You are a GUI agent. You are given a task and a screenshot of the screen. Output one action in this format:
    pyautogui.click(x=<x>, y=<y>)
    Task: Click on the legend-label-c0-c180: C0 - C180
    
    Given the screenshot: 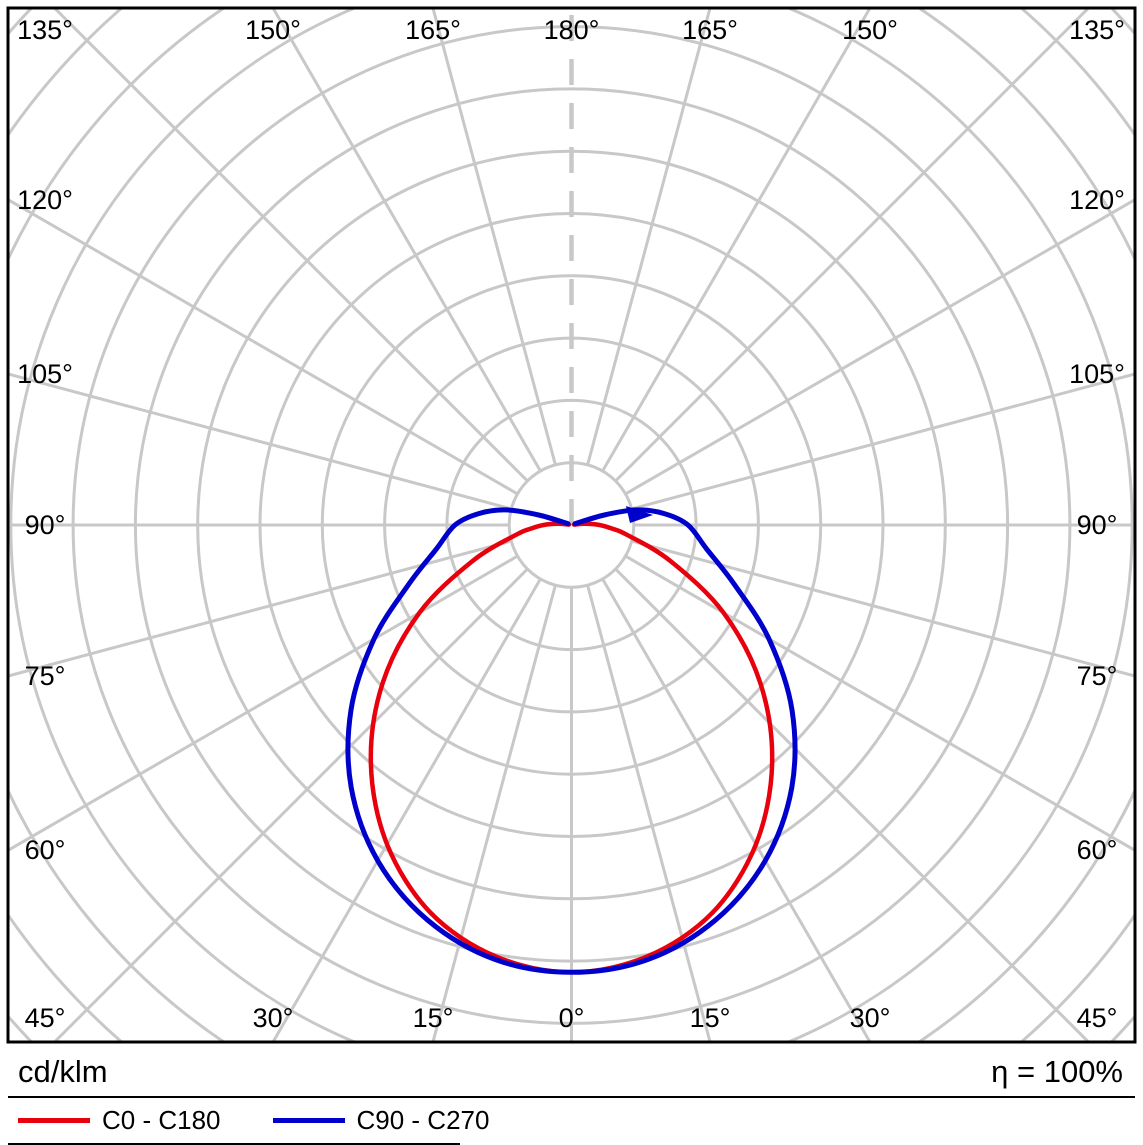 What is the action you would take?
    pyautogui.click(x=161, y=1120)
    